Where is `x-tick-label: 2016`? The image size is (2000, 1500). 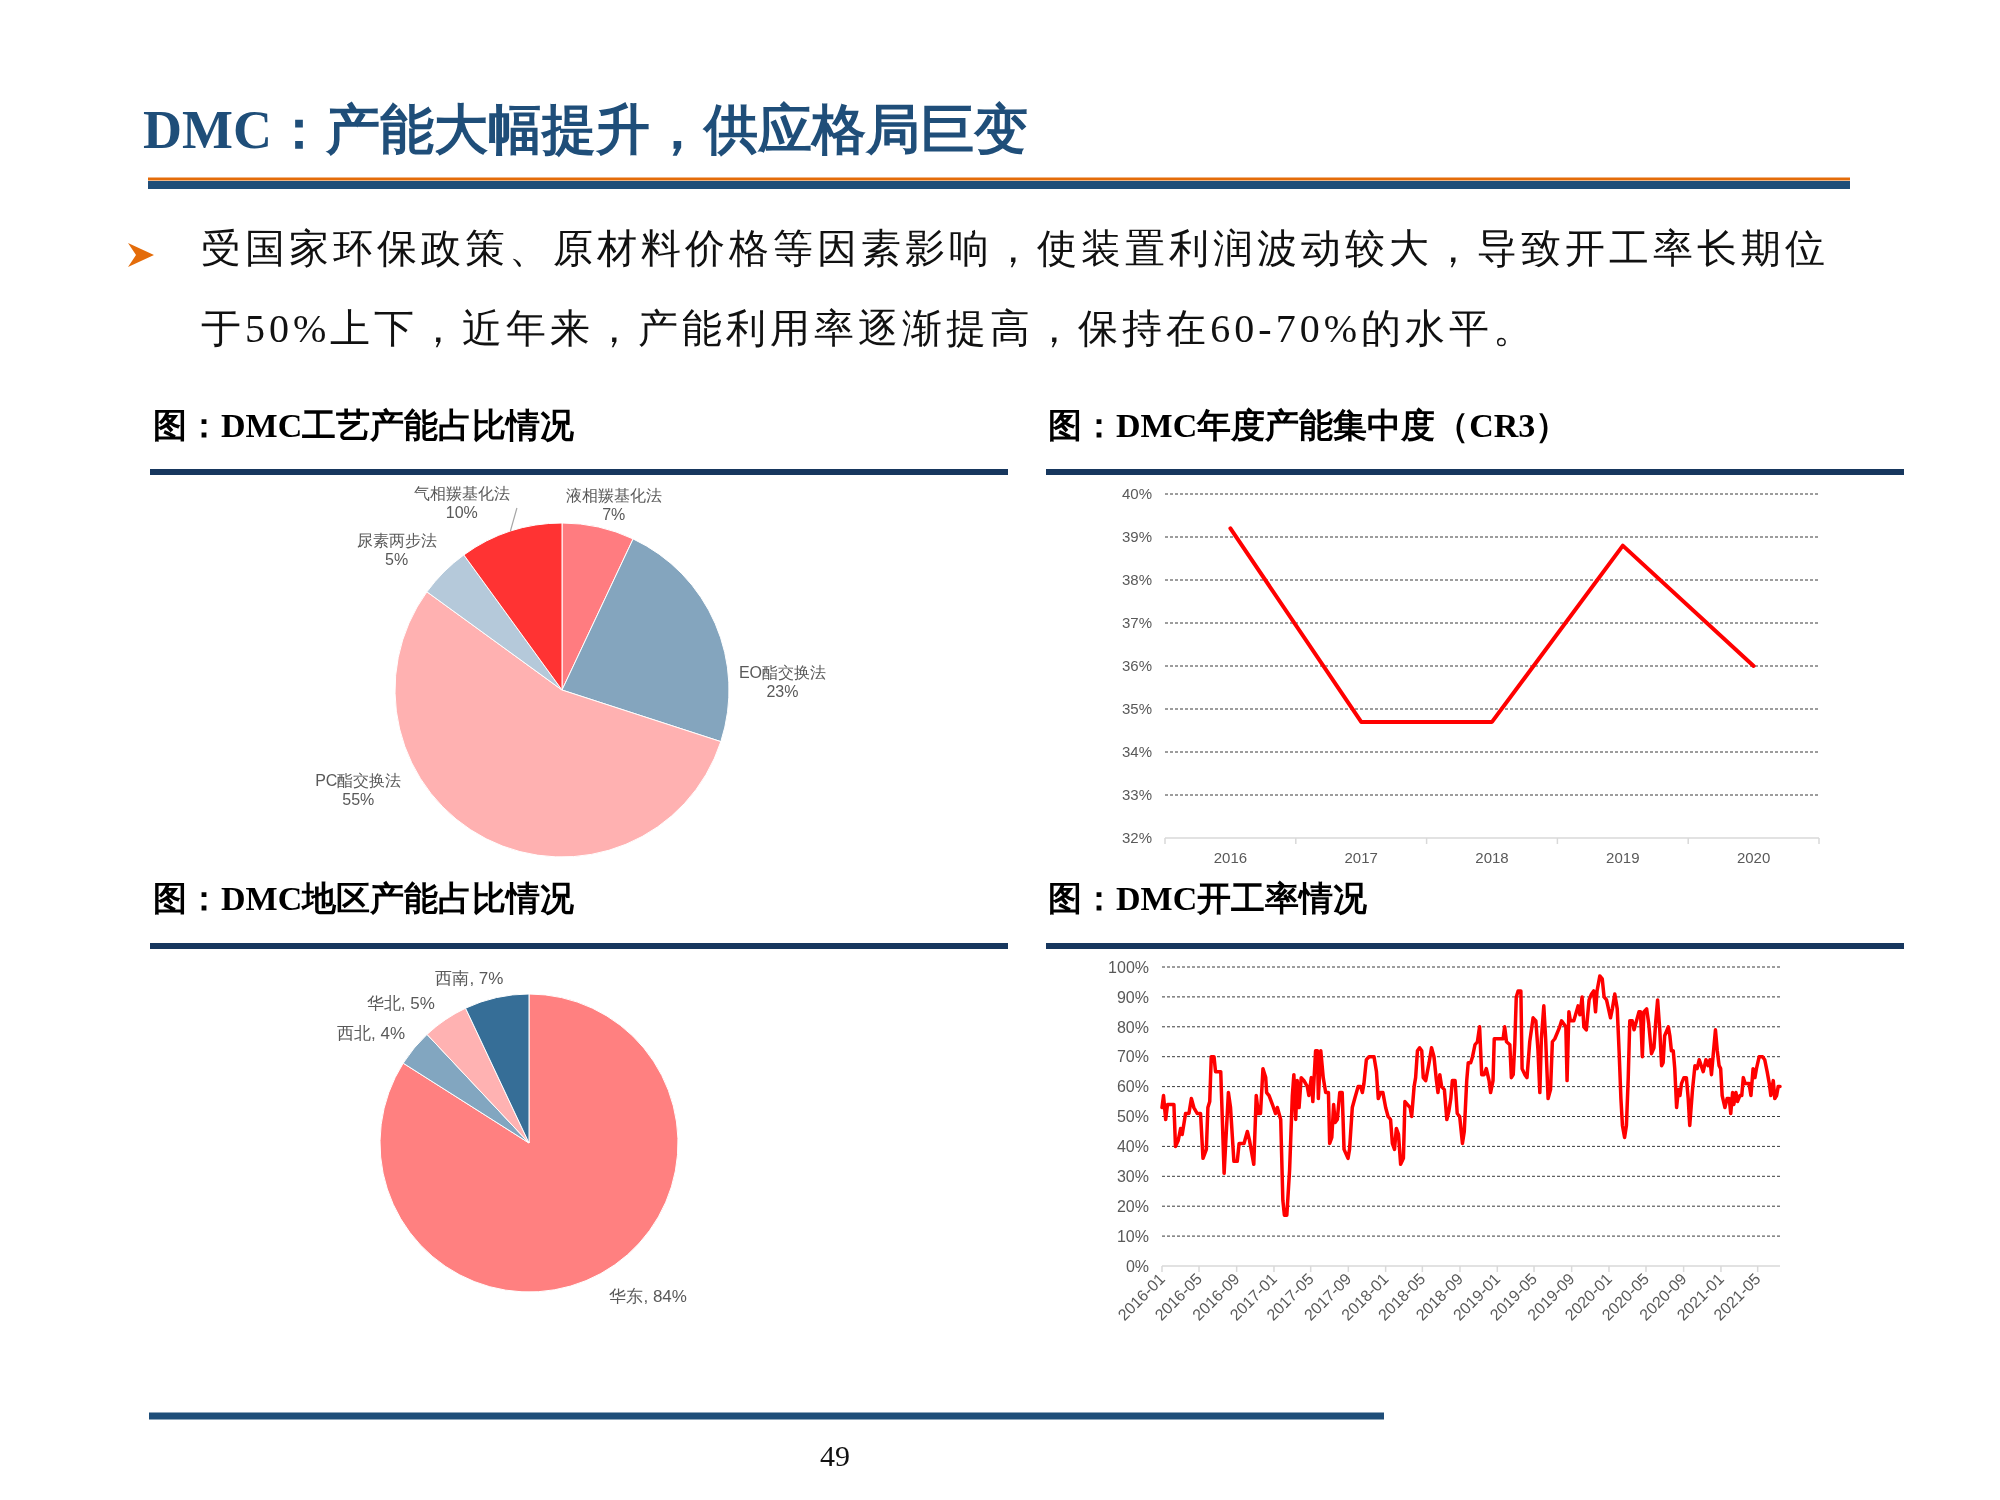
x-tick-label: 2016 is located at coordinates (1230, 857).